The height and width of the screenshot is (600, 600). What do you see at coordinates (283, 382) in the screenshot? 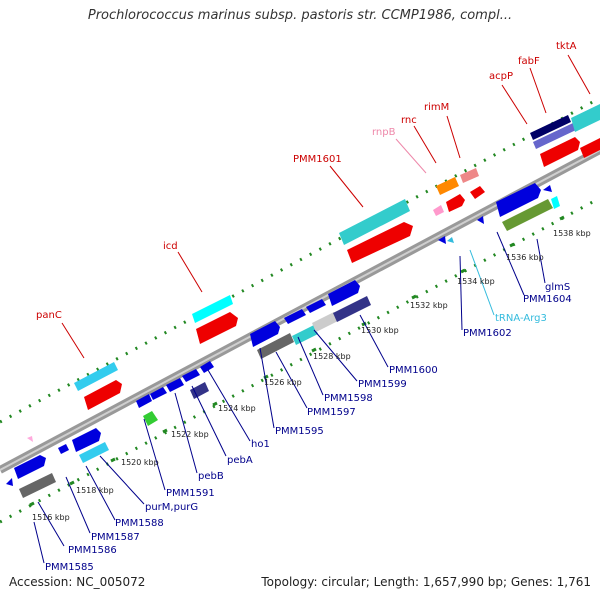
I see `kbp-label: 1526 kbp` at bounding box center [283, 382].